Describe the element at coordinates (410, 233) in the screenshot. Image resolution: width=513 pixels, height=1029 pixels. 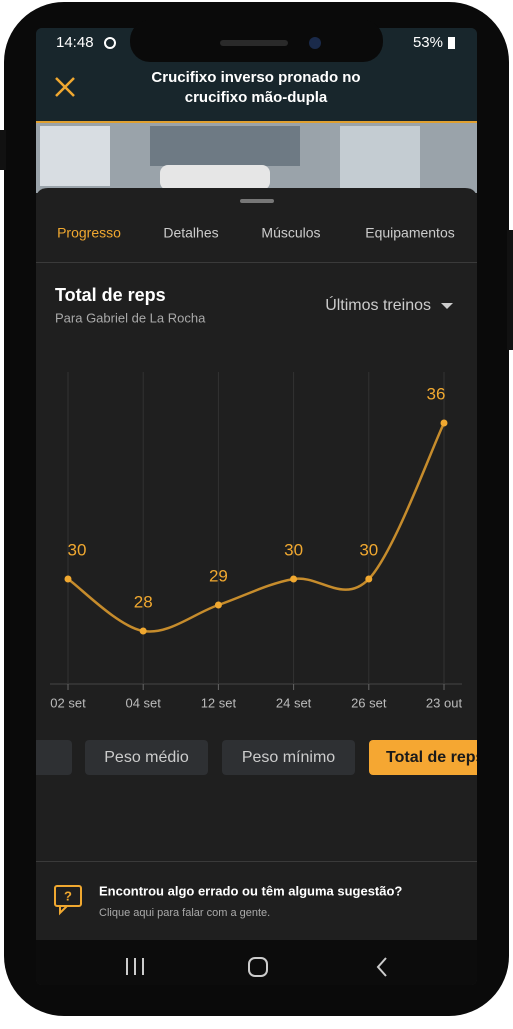
I see `tab: Equipamentos` at that location.